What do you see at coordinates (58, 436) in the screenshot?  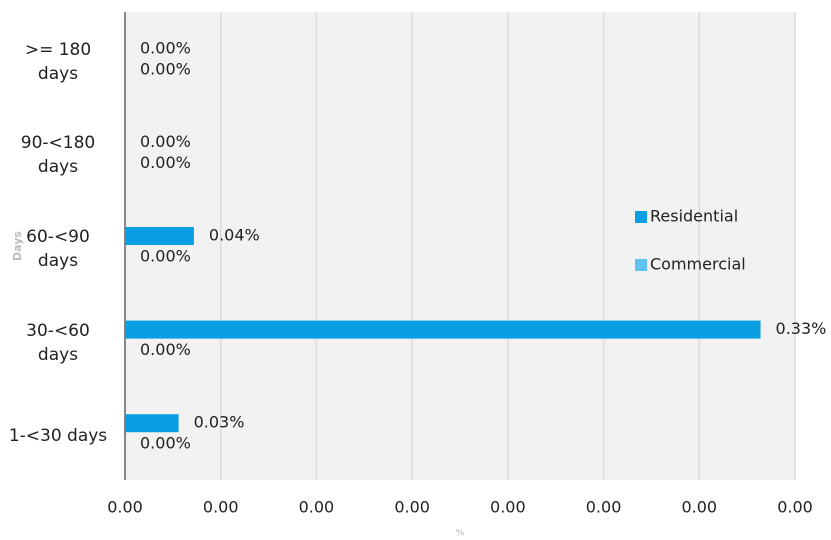 I see `y-tick-label: 1-<30 days` at bounding box center [58, 436].